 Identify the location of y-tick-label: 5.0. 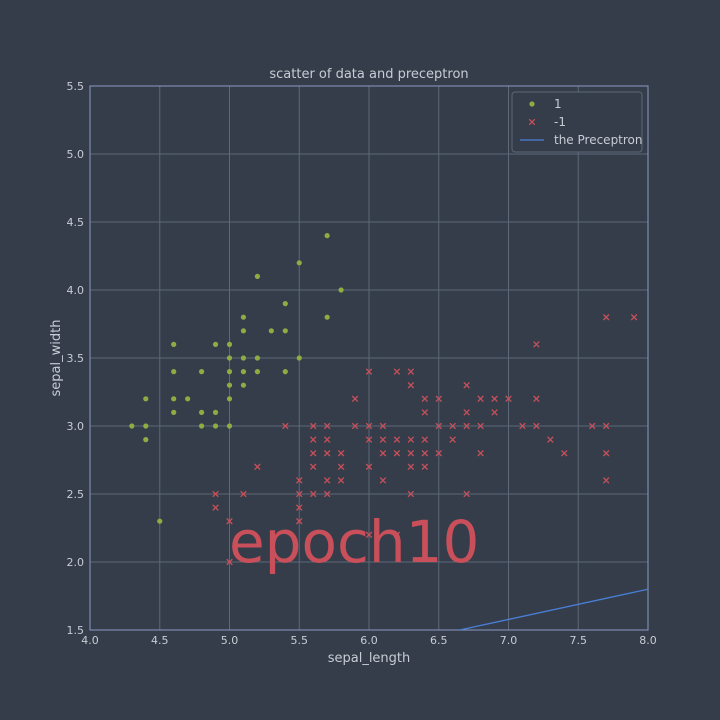
(76, 154).